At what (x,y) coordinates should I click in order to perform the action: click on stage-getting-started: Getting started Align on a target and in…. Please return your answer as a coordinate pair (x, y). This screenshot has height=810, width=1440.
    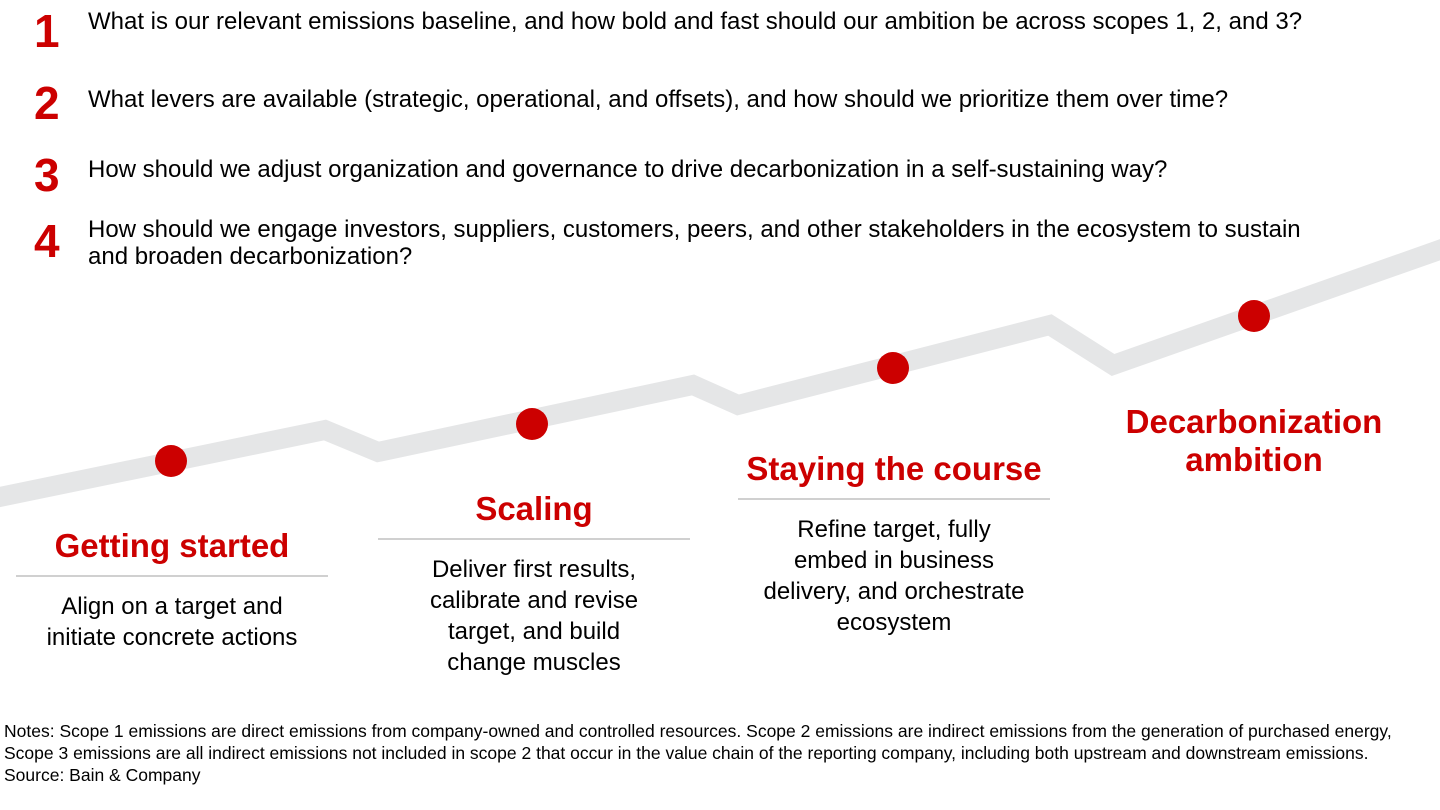
    Looking at the image, I should click on (172, 590).